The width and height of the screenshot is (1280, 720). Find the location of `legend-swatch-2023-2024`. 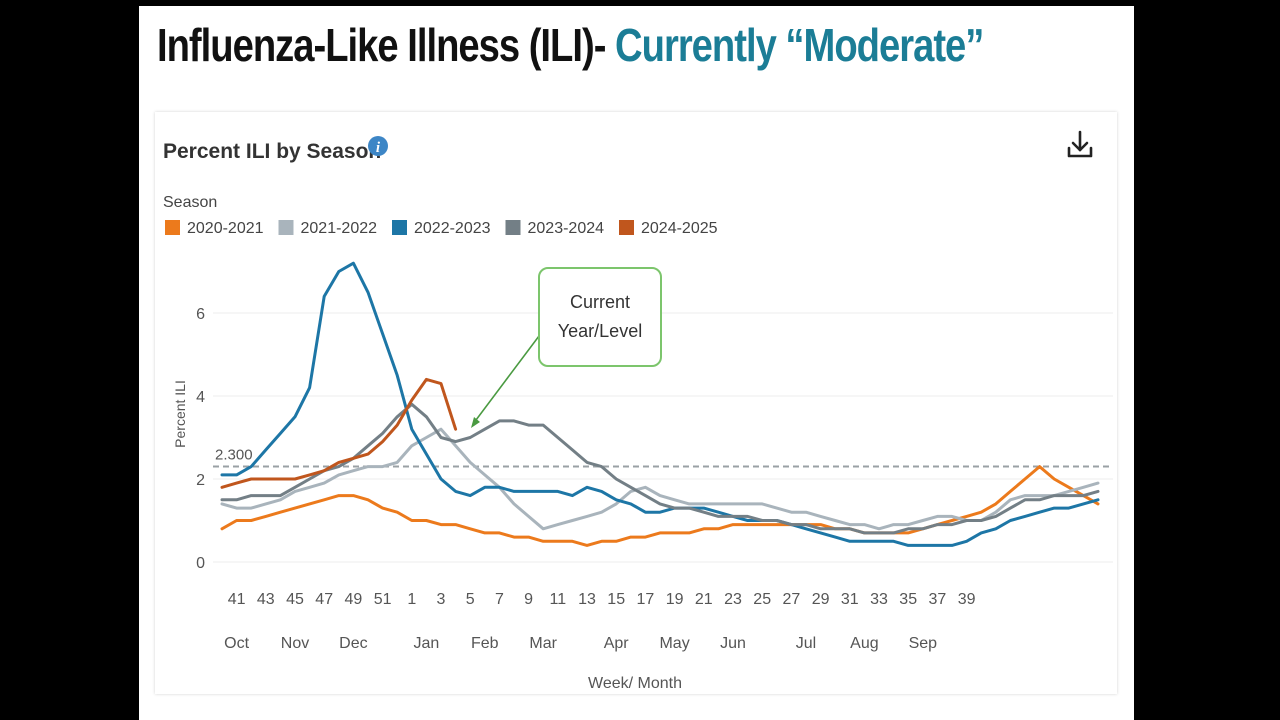

legend-swatch-2023-2024 is located at coordinates (513, 227).